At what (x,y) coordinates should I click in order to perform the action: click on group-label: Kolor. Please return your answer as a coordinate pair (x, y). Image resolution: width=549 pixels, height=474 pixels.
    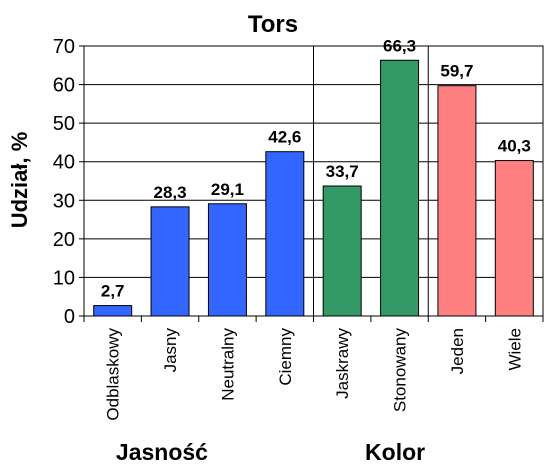
    Looking at the image, I should click on (395, 452).